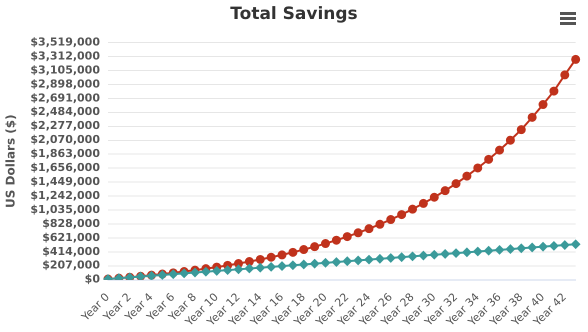  What do you see at coordinates (92, 279) in the screenshot?
I see `y-tick-label: $0` at bounding box center [92, 279].